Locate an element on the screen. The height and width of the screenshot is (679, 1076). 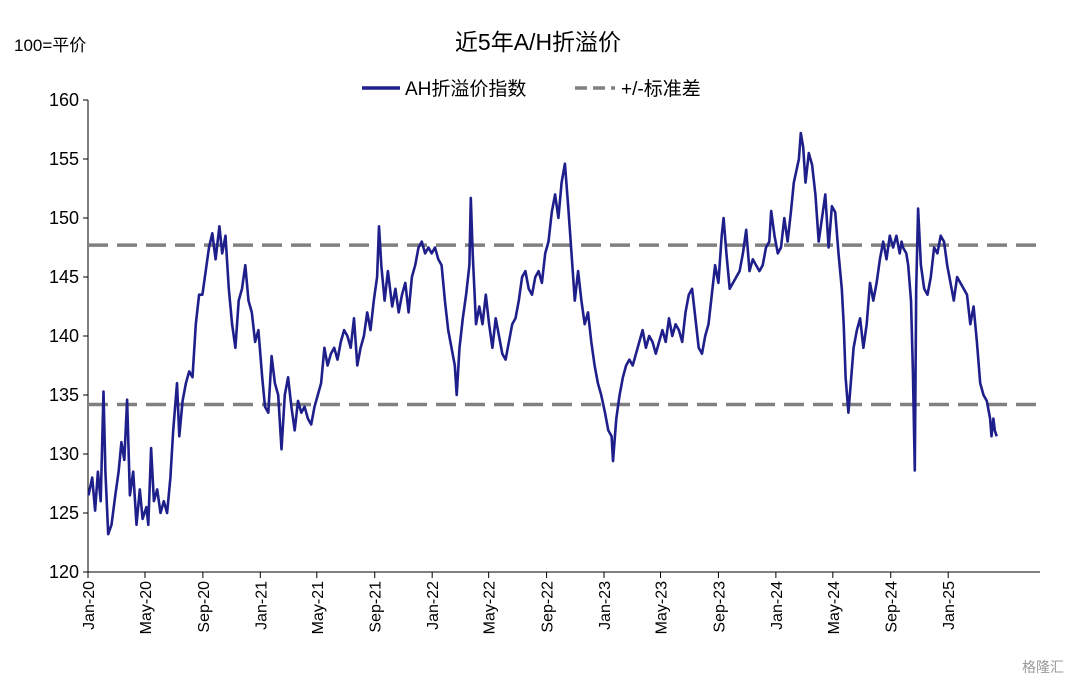
x-tick-label: May-24 is located at coordinates (834, 607).